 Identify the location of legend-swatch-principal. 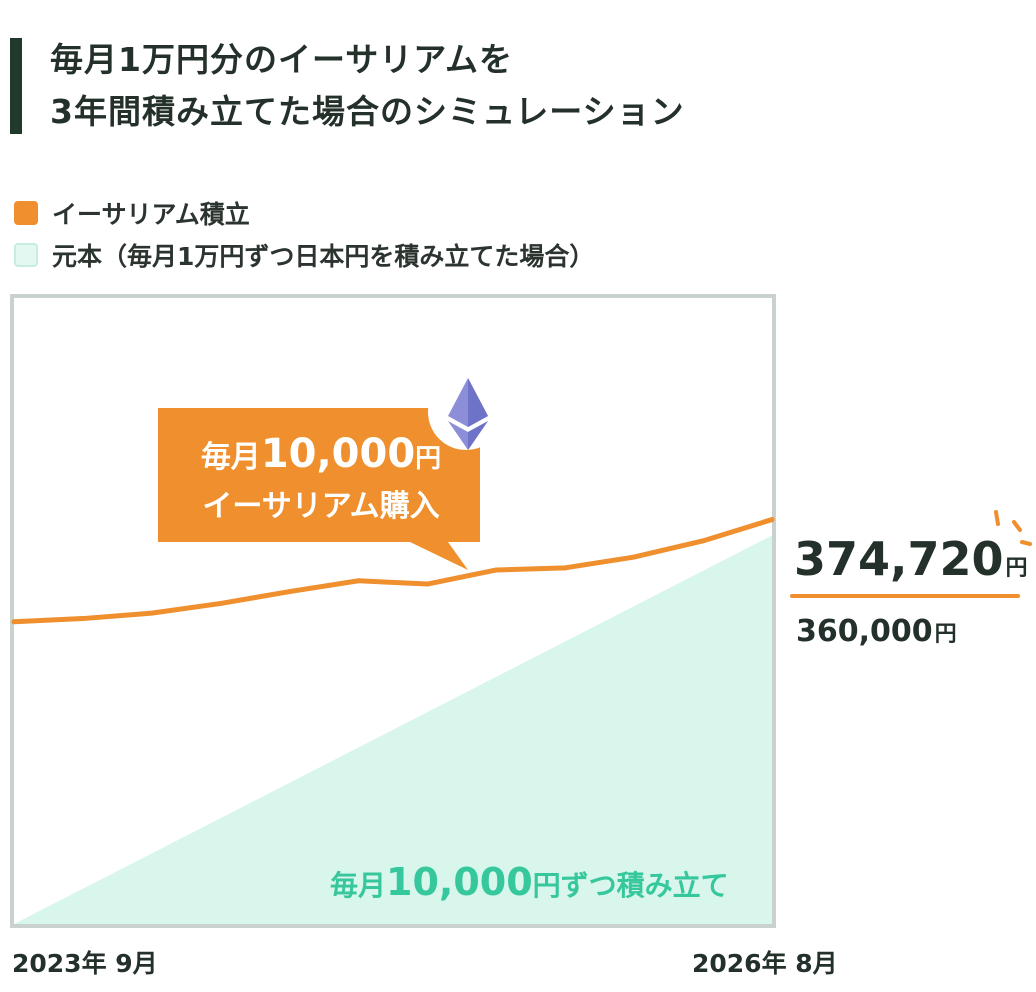
(26, 255).